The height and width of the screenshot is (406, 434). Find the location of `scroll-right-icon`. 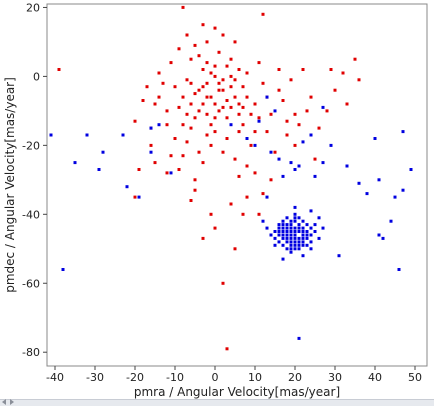

scroll-right-icon is located at coordinates (12, 402).